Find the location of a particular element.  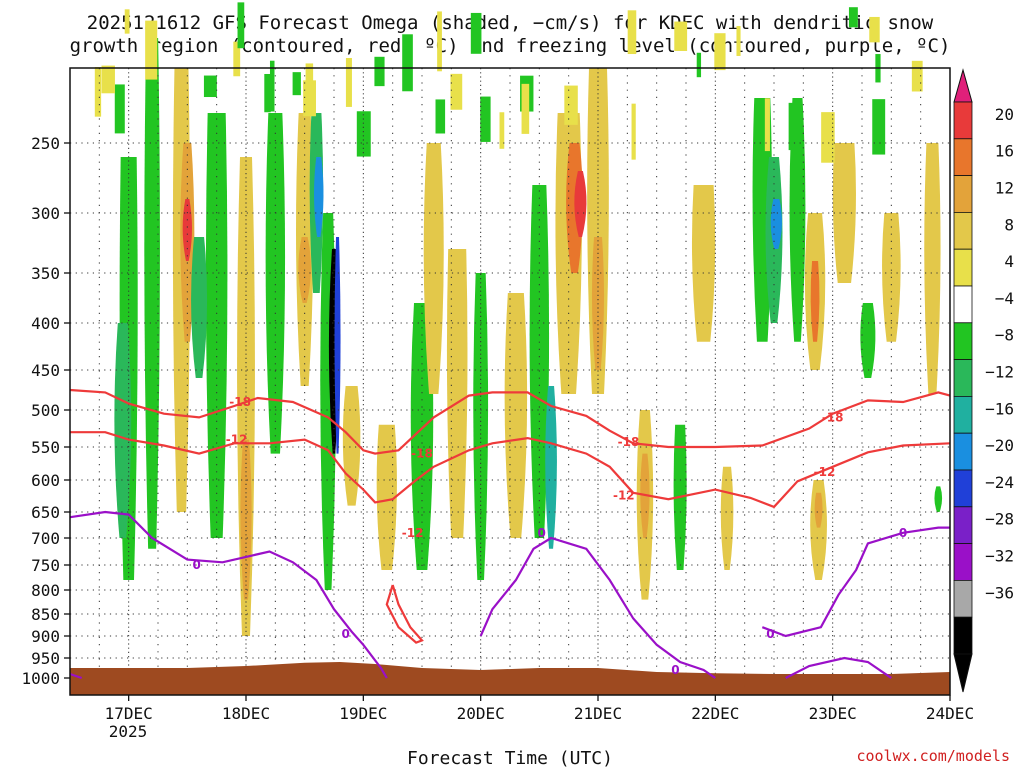

colorbar-label: −16 is located at coordinates (999, 408).